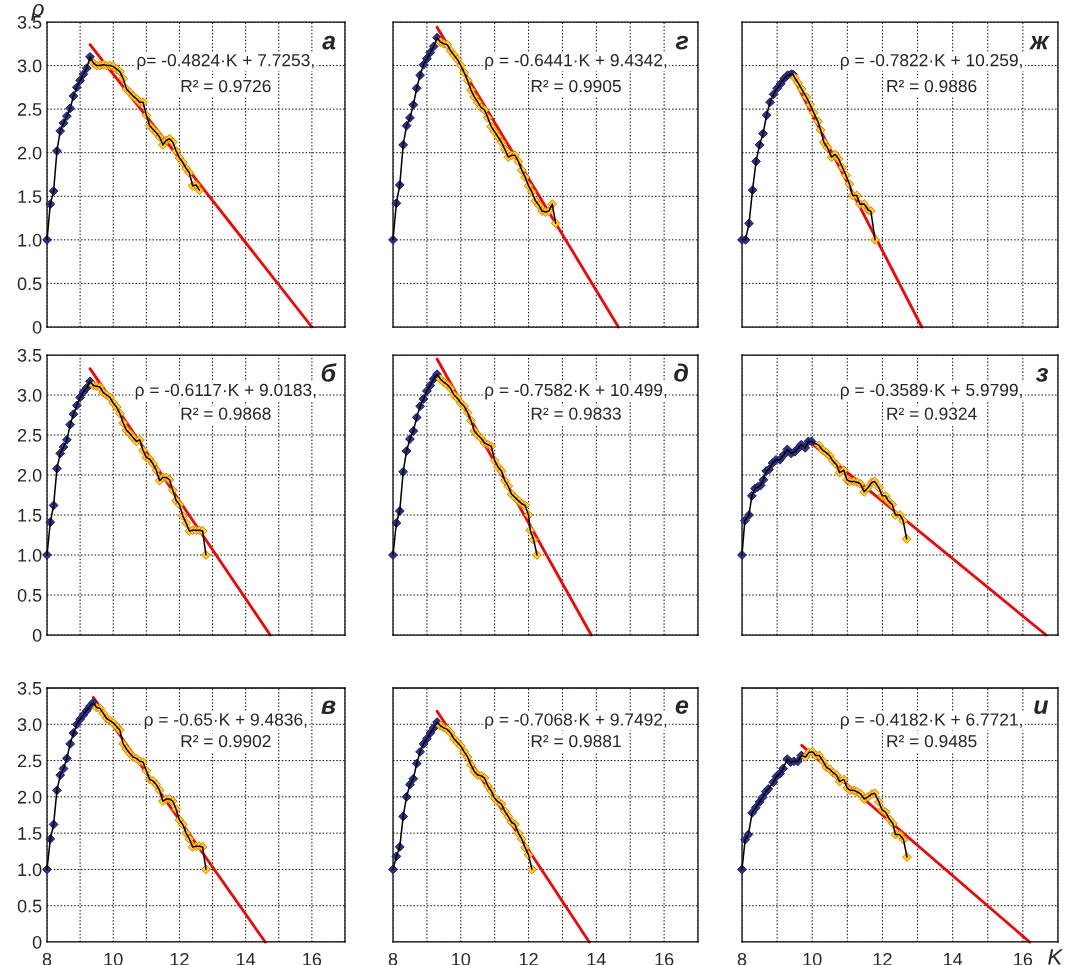  Describe the element at coordinates (328, 707) in the screenshot. I see `chart-title: в` at that location.